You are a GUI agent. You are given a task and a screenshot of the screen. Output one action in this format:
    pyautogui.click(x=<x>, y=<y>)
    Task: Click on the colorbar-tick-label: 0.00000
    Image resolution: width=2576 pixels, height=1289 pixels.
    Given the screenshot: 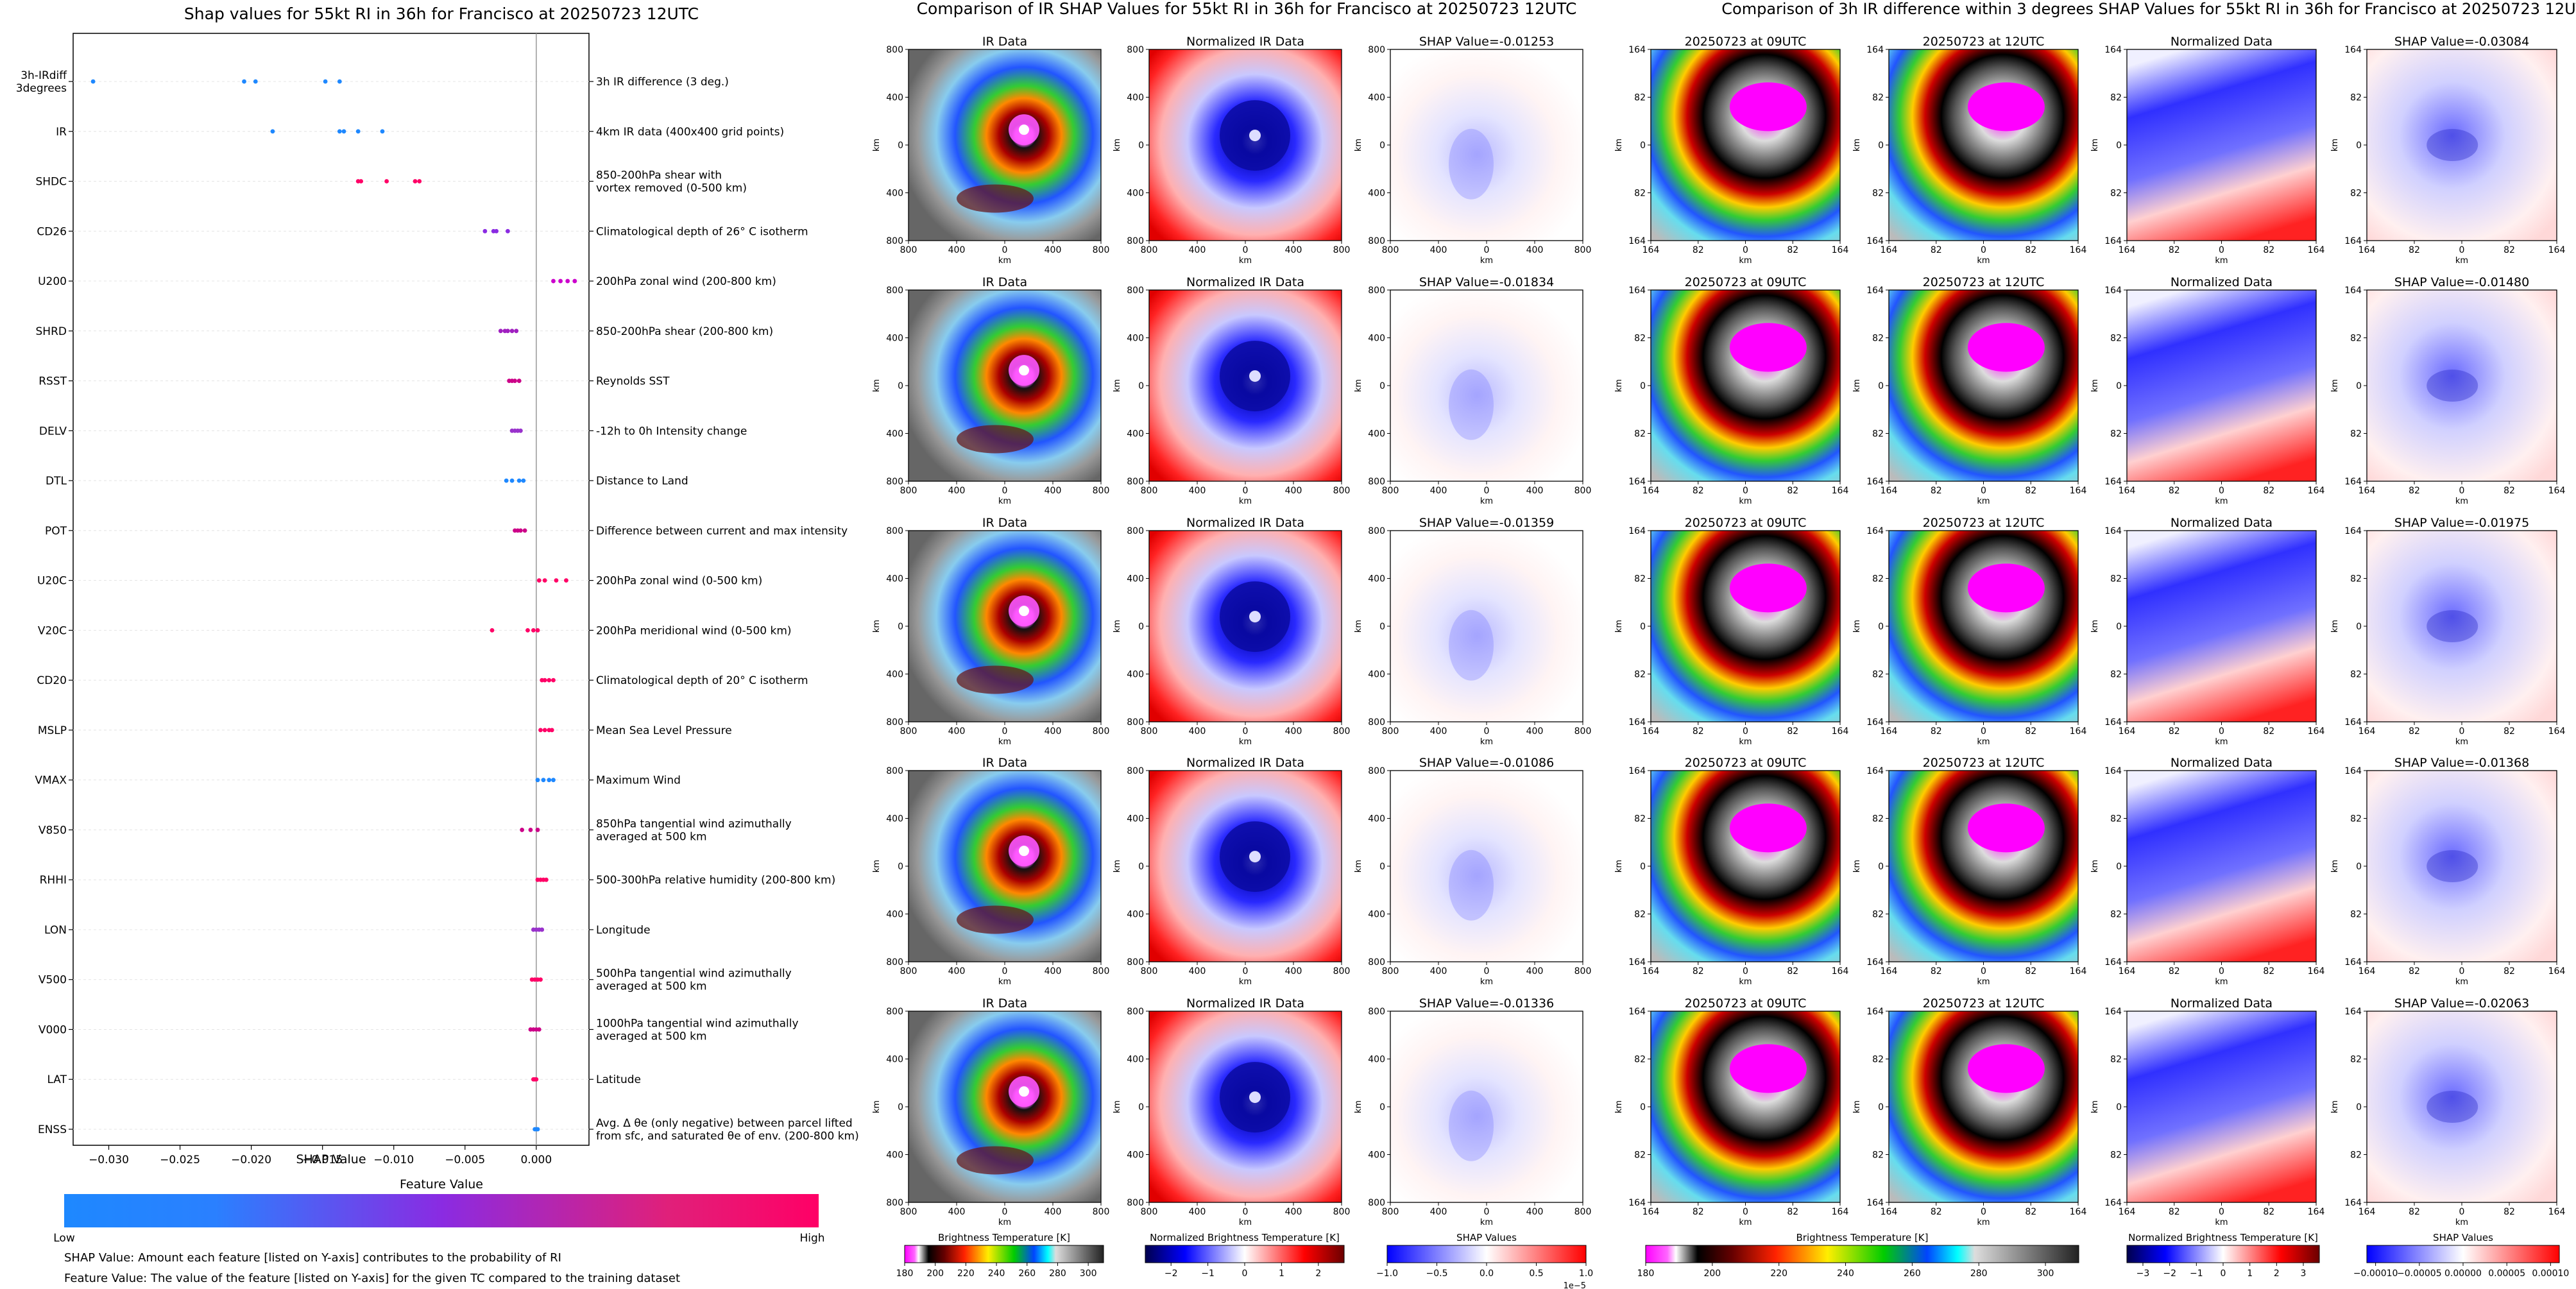 What is the action you would take?
    pyautogui.click(x=2463, y=1273)
    